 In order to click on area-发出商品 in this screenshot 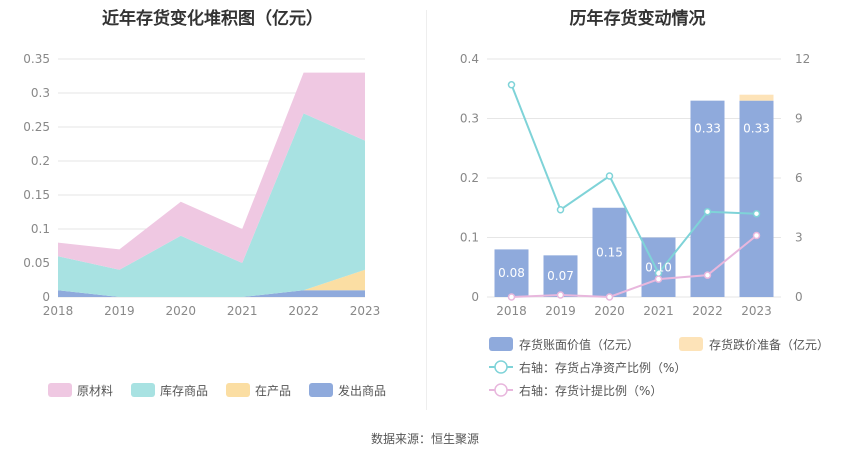, I will do `click(211, 293)`.